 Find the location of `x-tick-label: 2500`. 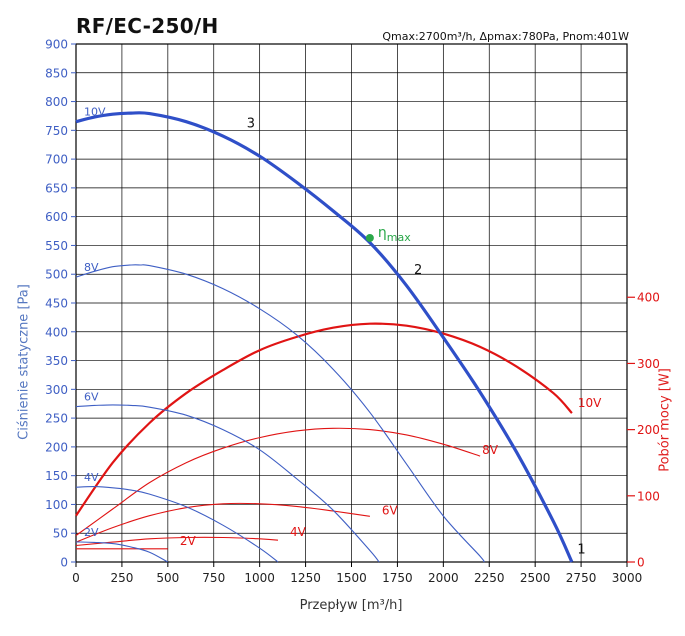

x-tick-label: 2500 is located at coordinates (535, 578).